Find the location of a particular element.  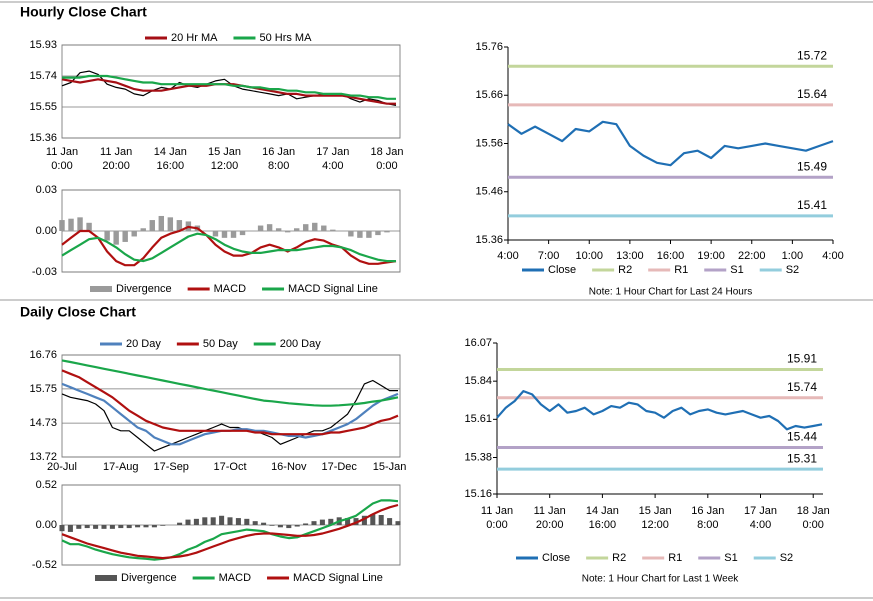

level-label: 15.44 is located at coordinates (802, 437).